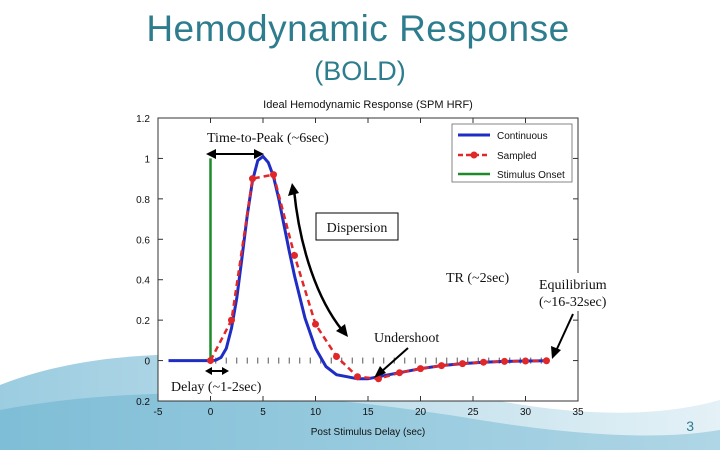 Image resolution: width=720 pixels, height=450 pixels. Describe the element at coordinates (208, 371) in the screenshot. I see `delay-arrowhead-left` at that location.